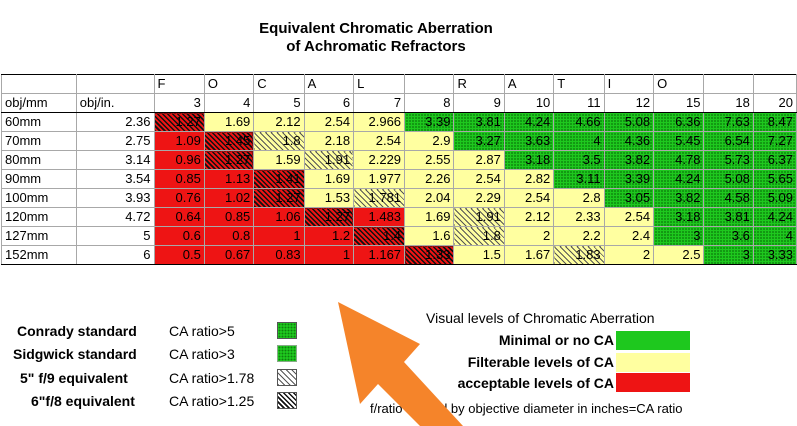 The height and width of the screenshot is (426, 797). Describe the element at coordinates (329, 141) in the screenshot. I see `ca-value-cell: 2.18` at that location.